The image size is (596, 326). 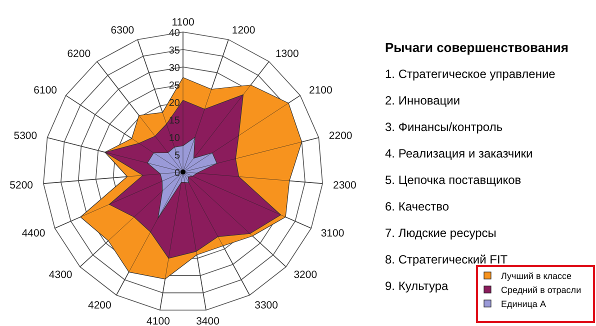 What do you see at coordinates (422, 101) in the screenshot?
I see `text: 2. Инновации` at bounding box center [422, 101].